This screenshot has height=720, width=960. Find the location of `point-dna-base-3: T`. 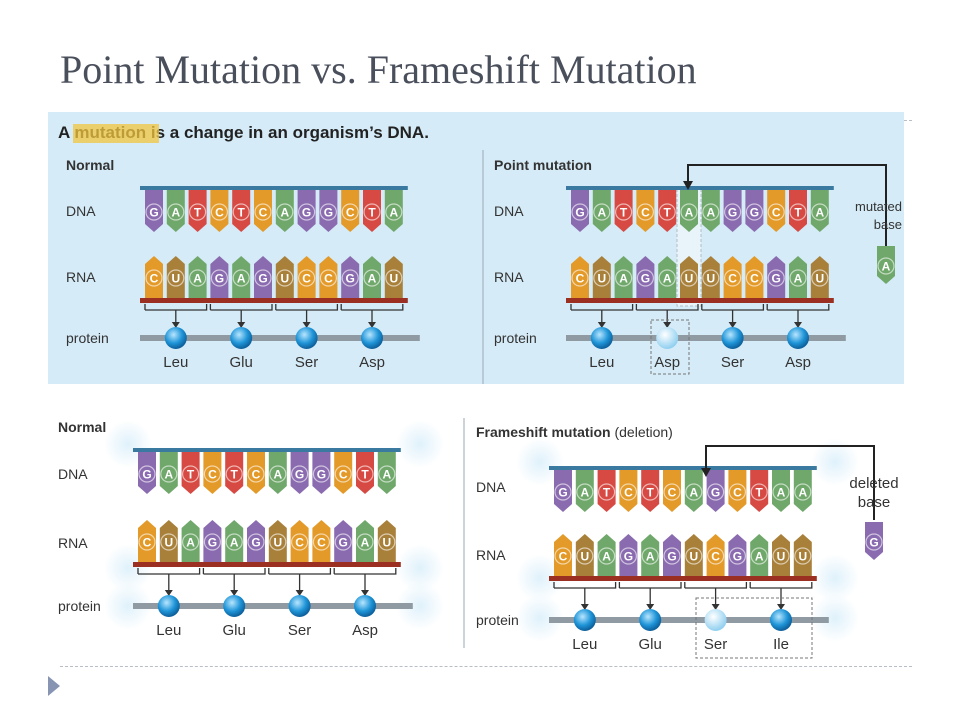

point-dna-base-3: T is located at coordinates (623, 211).